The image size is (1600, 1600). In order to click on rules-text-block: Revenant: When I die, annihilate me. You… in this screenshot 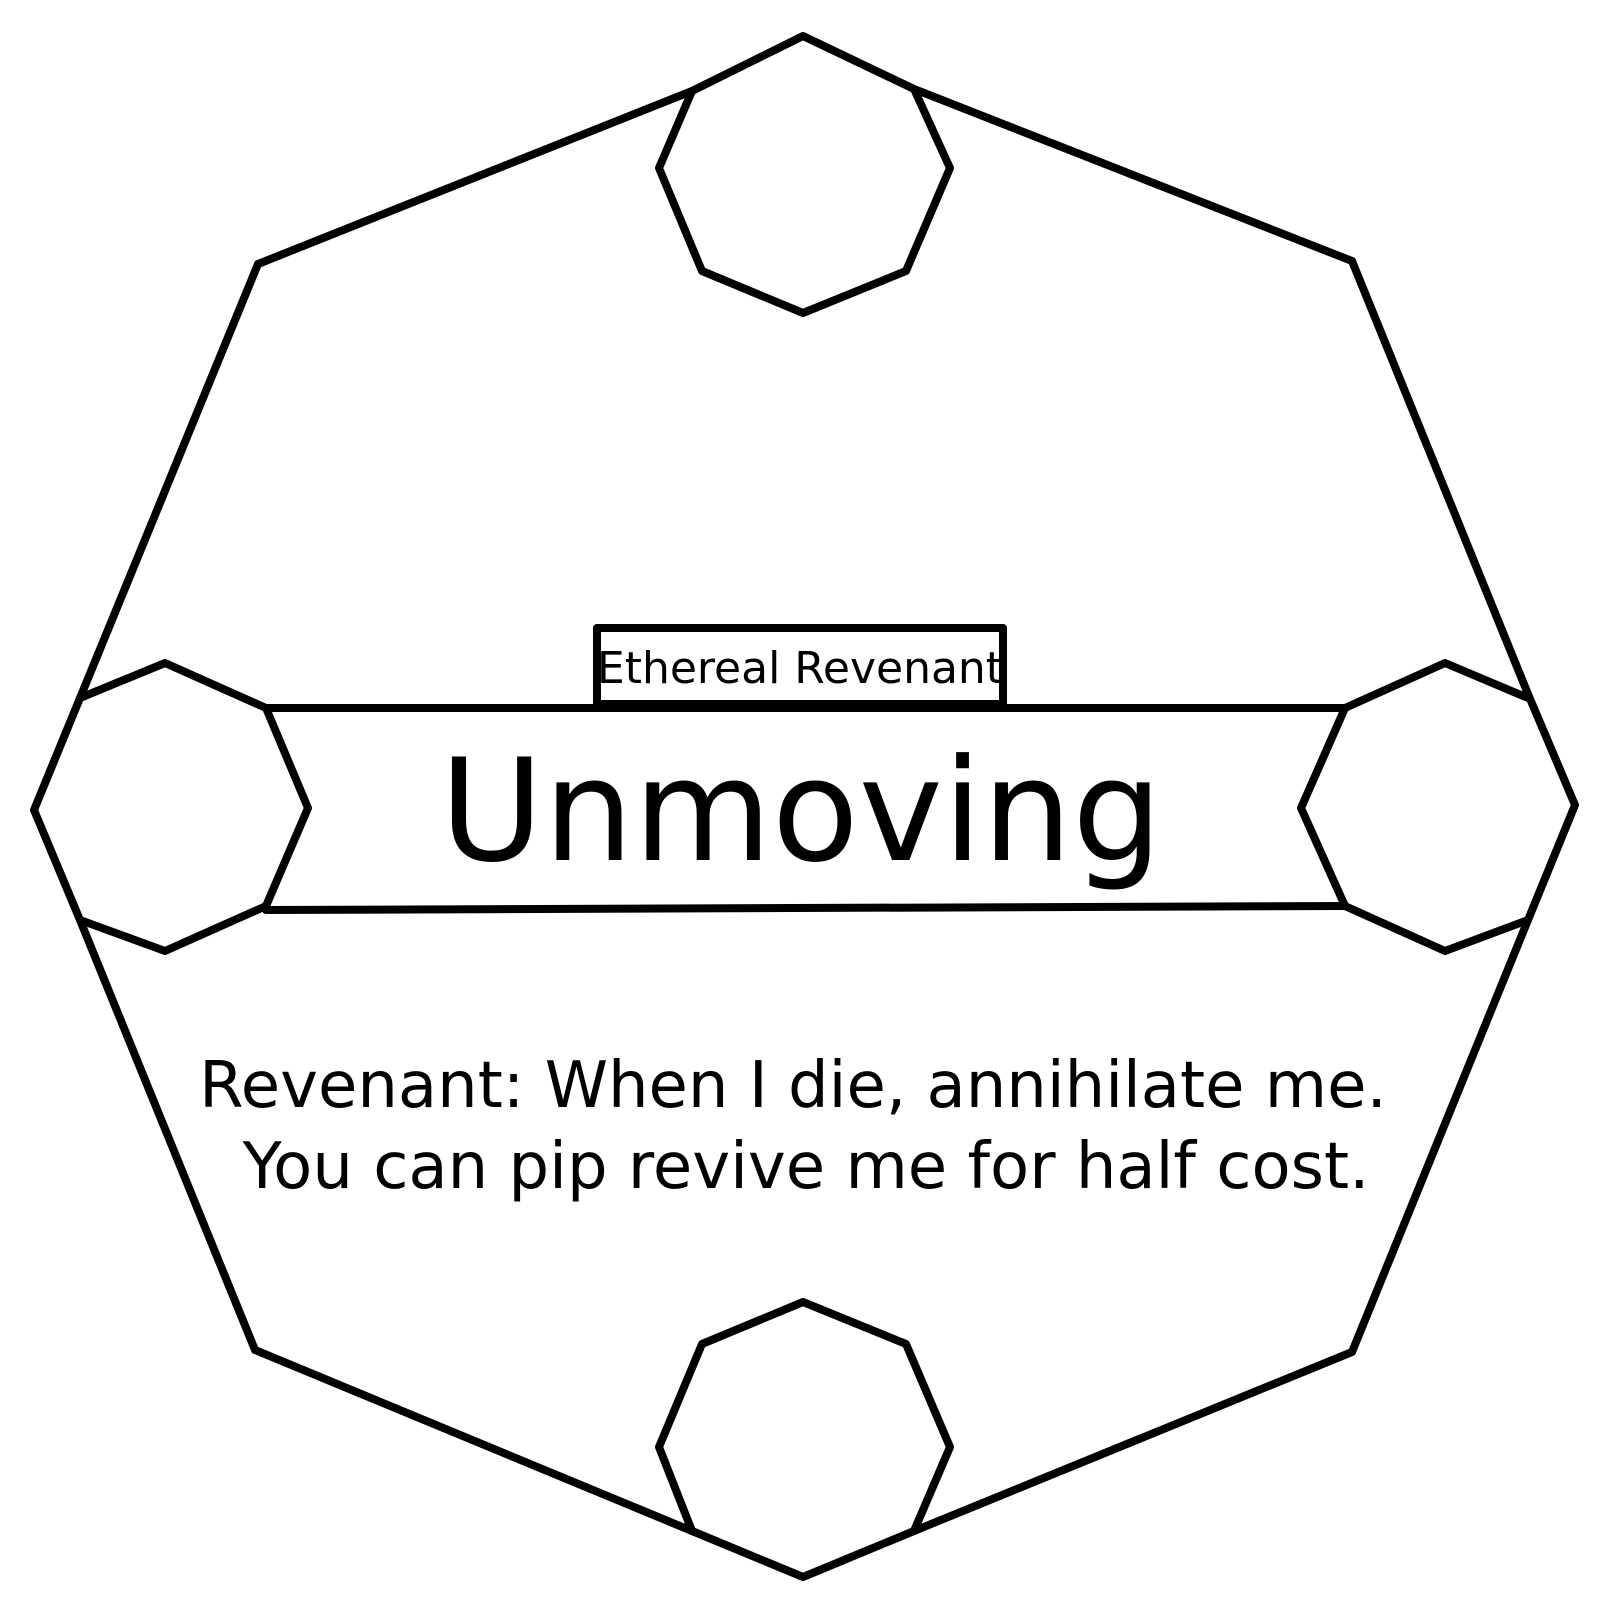, I will do `click(793, 1126)`.